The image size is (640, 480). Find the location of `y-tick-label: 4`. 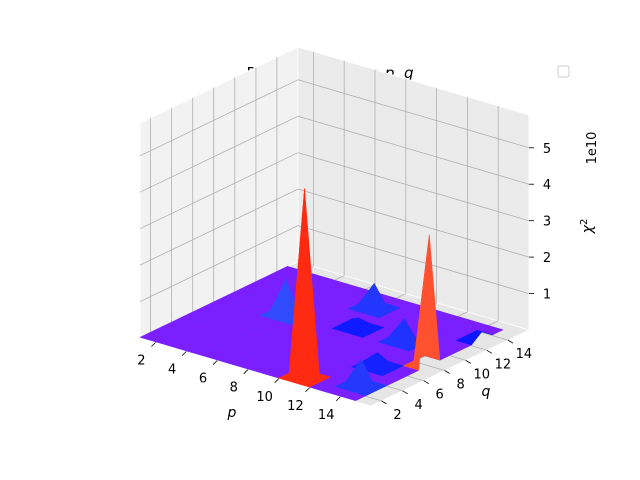

y-tick-label: 4 is located at coordinates (418, 405).